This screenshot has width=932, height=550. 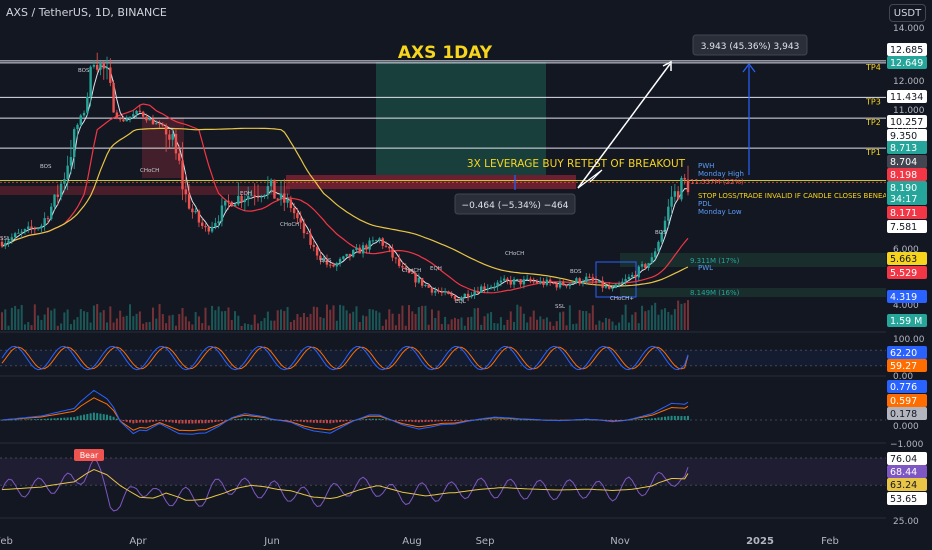 What do you see at coordinates (138, 541) in the screenshot?
I see `time-tick: Apr` at bounding box center [138, 541].